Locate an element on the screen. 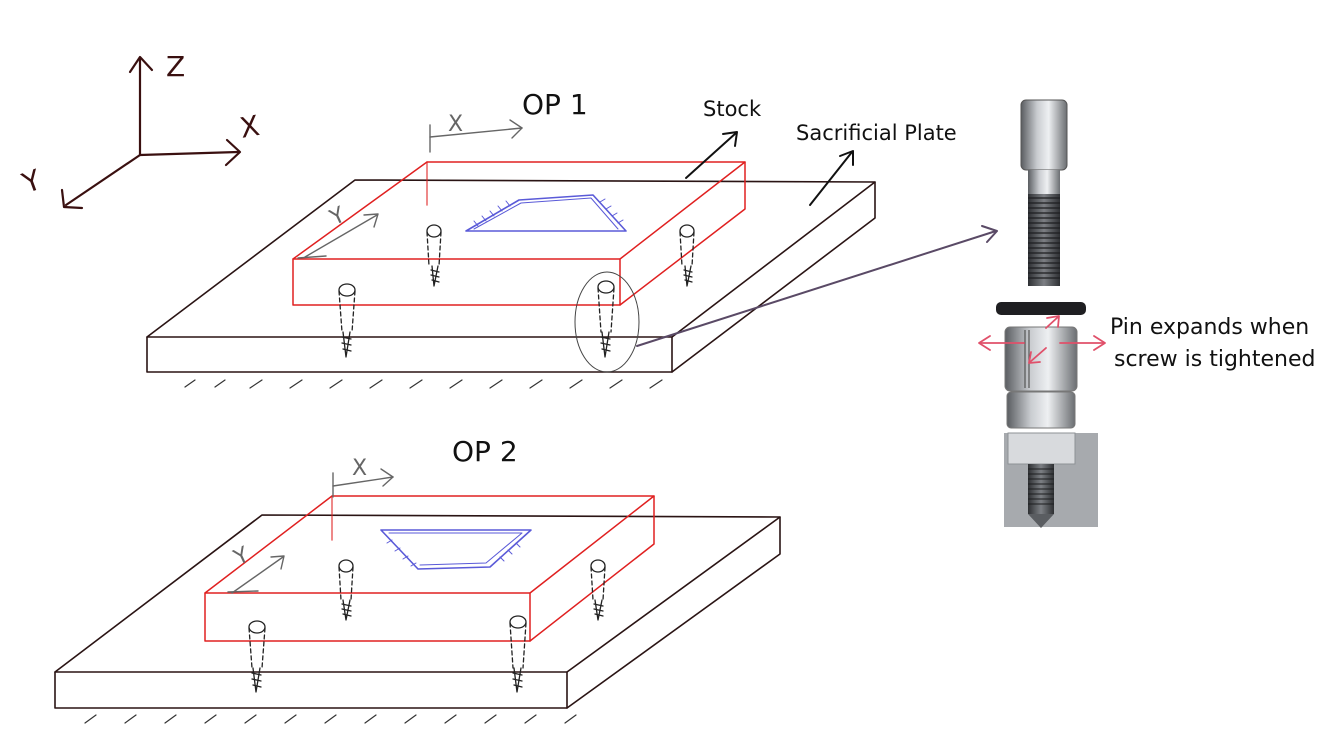  detail-pointer-arrow is located at coordinates (817, 286).